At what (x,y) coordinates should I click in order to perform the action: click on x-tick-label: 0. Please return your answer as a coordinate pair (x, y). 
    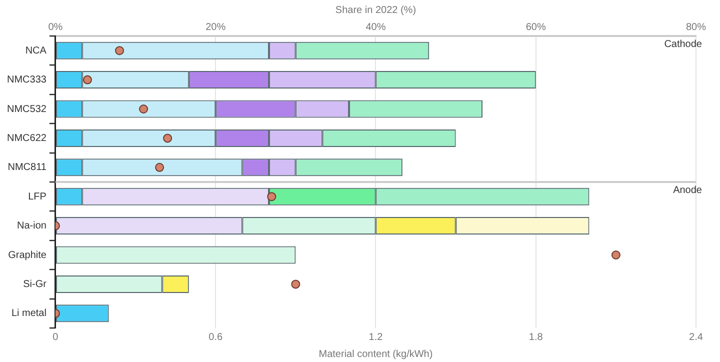
    Looking at the image, I should click on (55, 337).